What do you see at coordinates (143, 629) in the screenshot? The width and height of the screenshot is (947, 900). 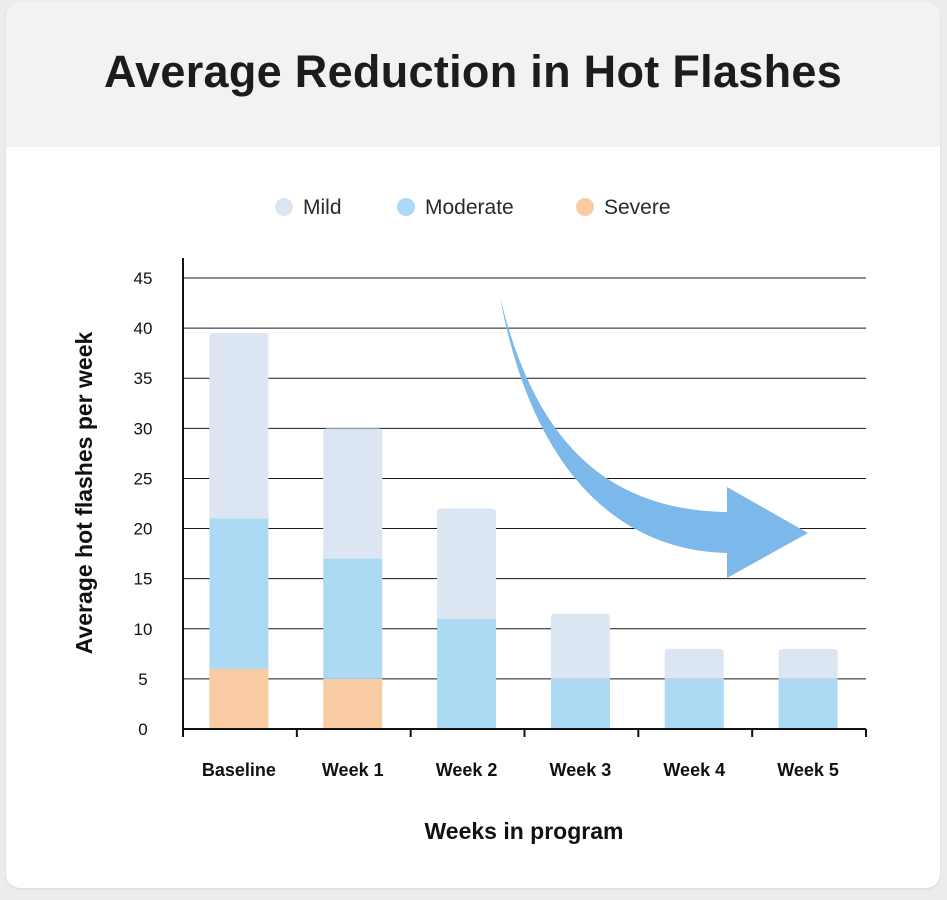 I see `y-tick-label: 10` at bounding box center [143, 629].